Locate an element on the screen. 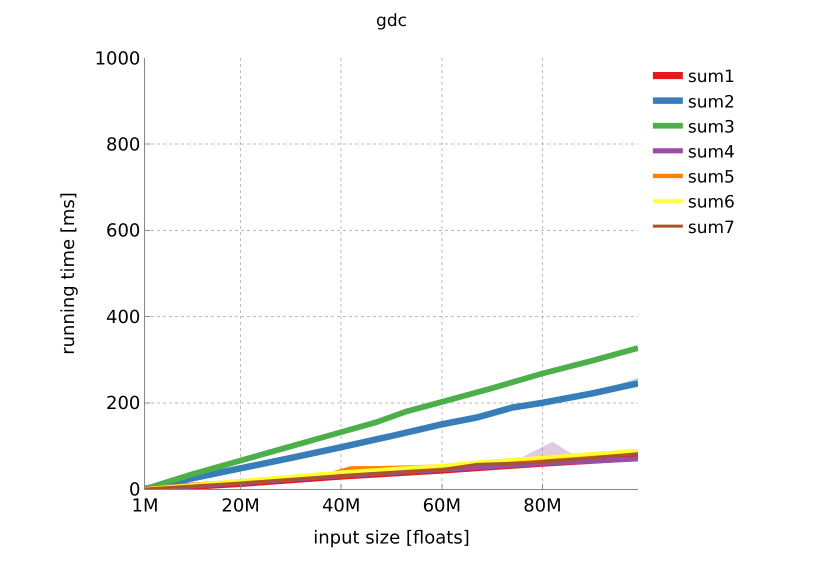 The height and width of the screenshot is (566, 816). legend-label: sum6 is located at coordinates (711, 202).